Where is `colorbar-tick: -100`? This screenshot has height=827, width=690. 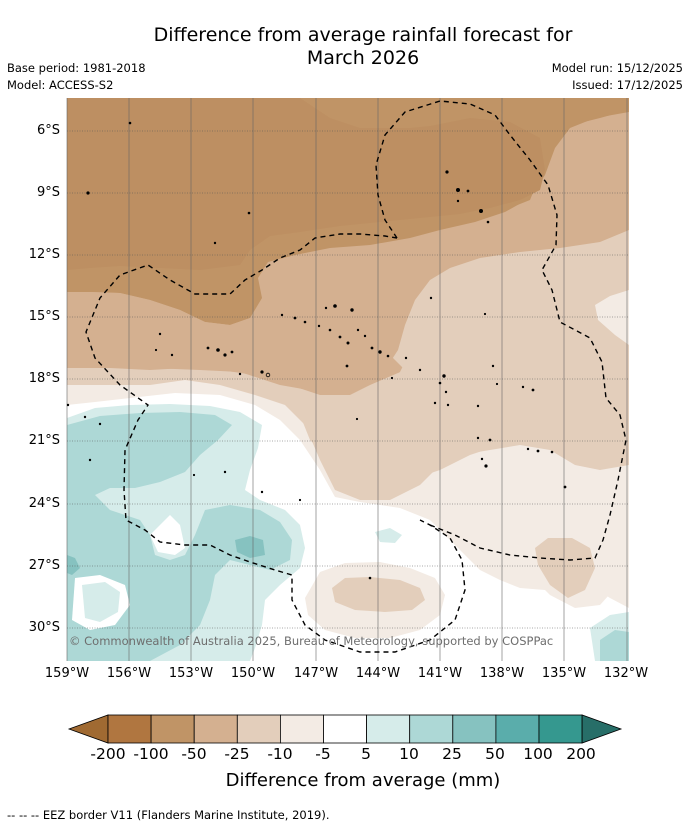
colorbar-tick: -100 is located at coordinates (151, 754).